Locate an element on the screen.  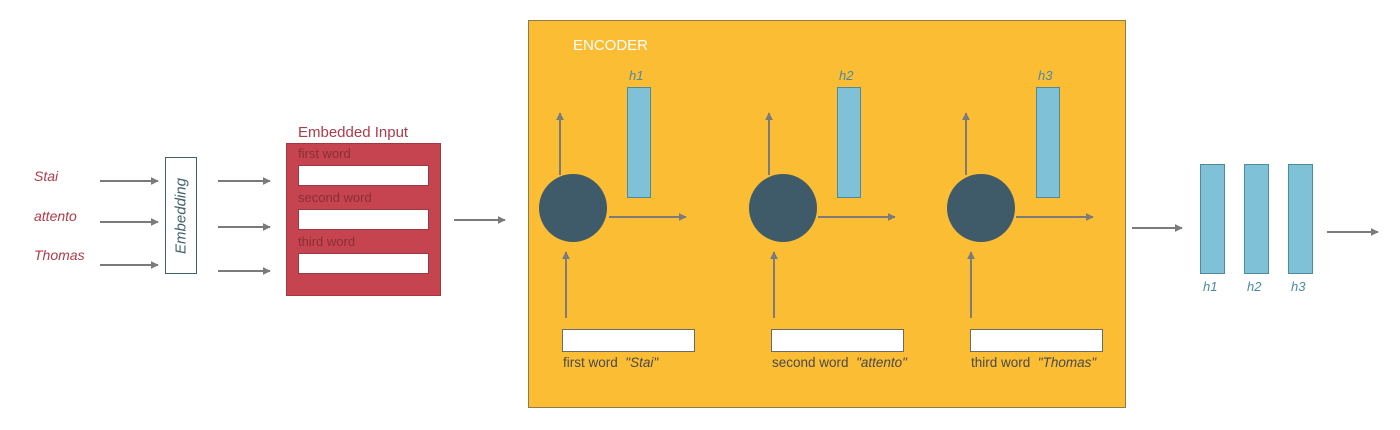
output-label-1: h1 is located at coordinates (1210, 286).